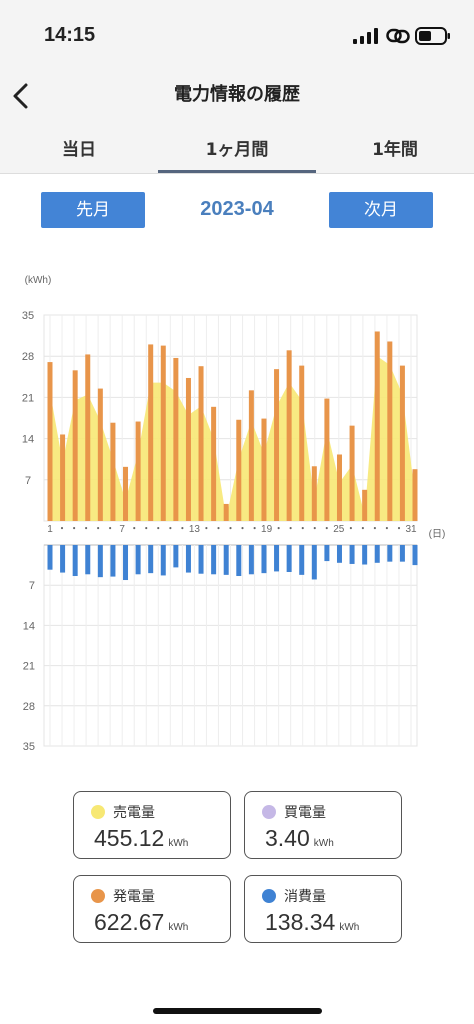 Image resolution: width=474 pixels, height=1024 pixels. What do you see at coordinates (28, 398) in the screenshot?
I see `top-y-tick-label: 21` at bounding box center [28, 398].